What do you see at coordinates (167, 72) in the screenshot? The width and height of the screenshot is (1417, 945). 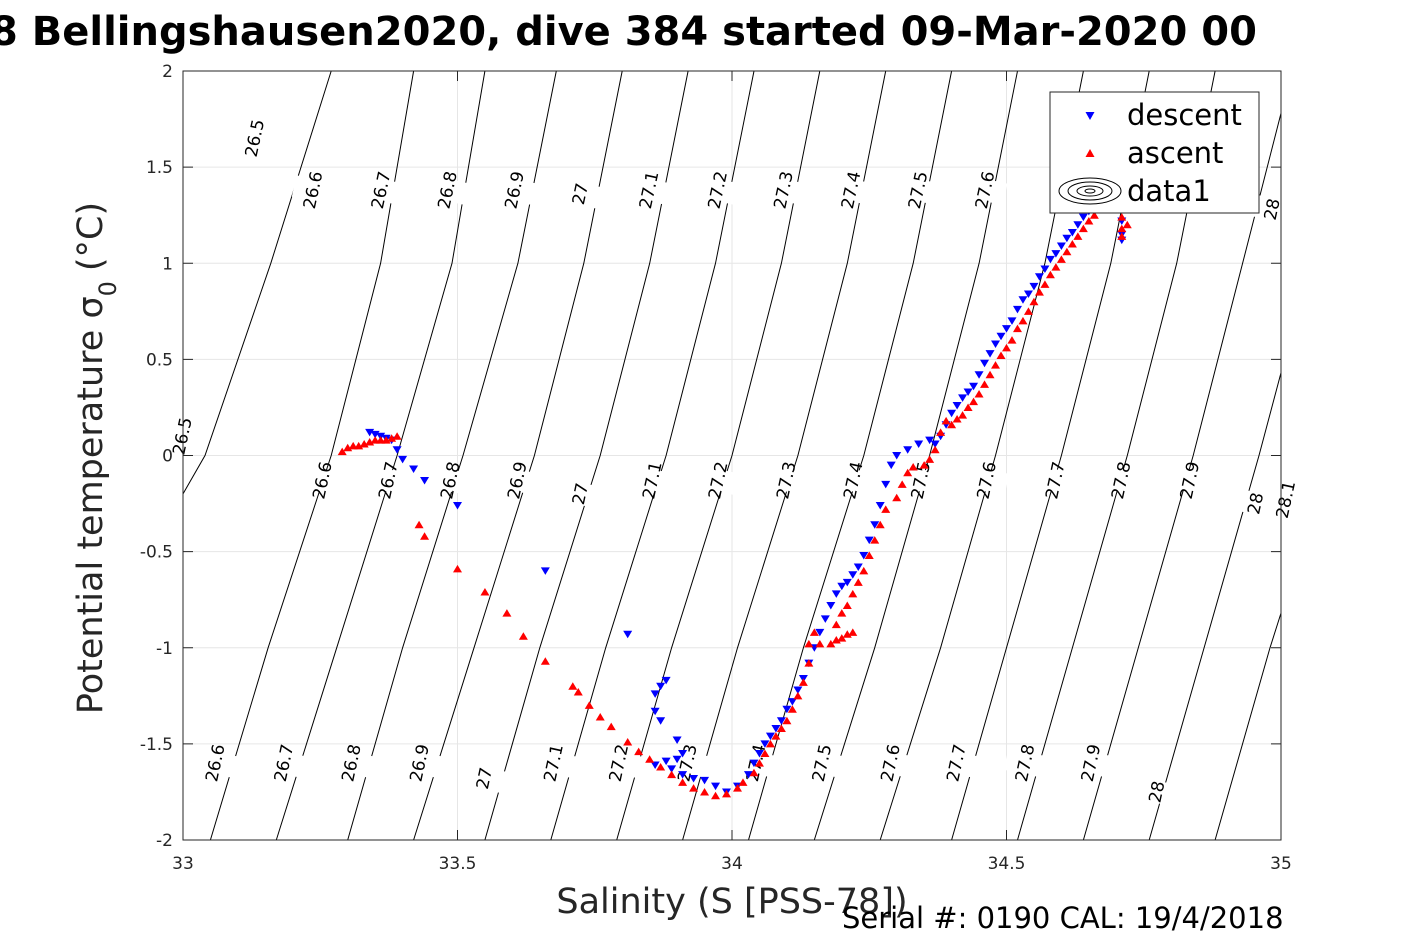 I see `y-tick-label: 2` at bounding box center [167, 72].